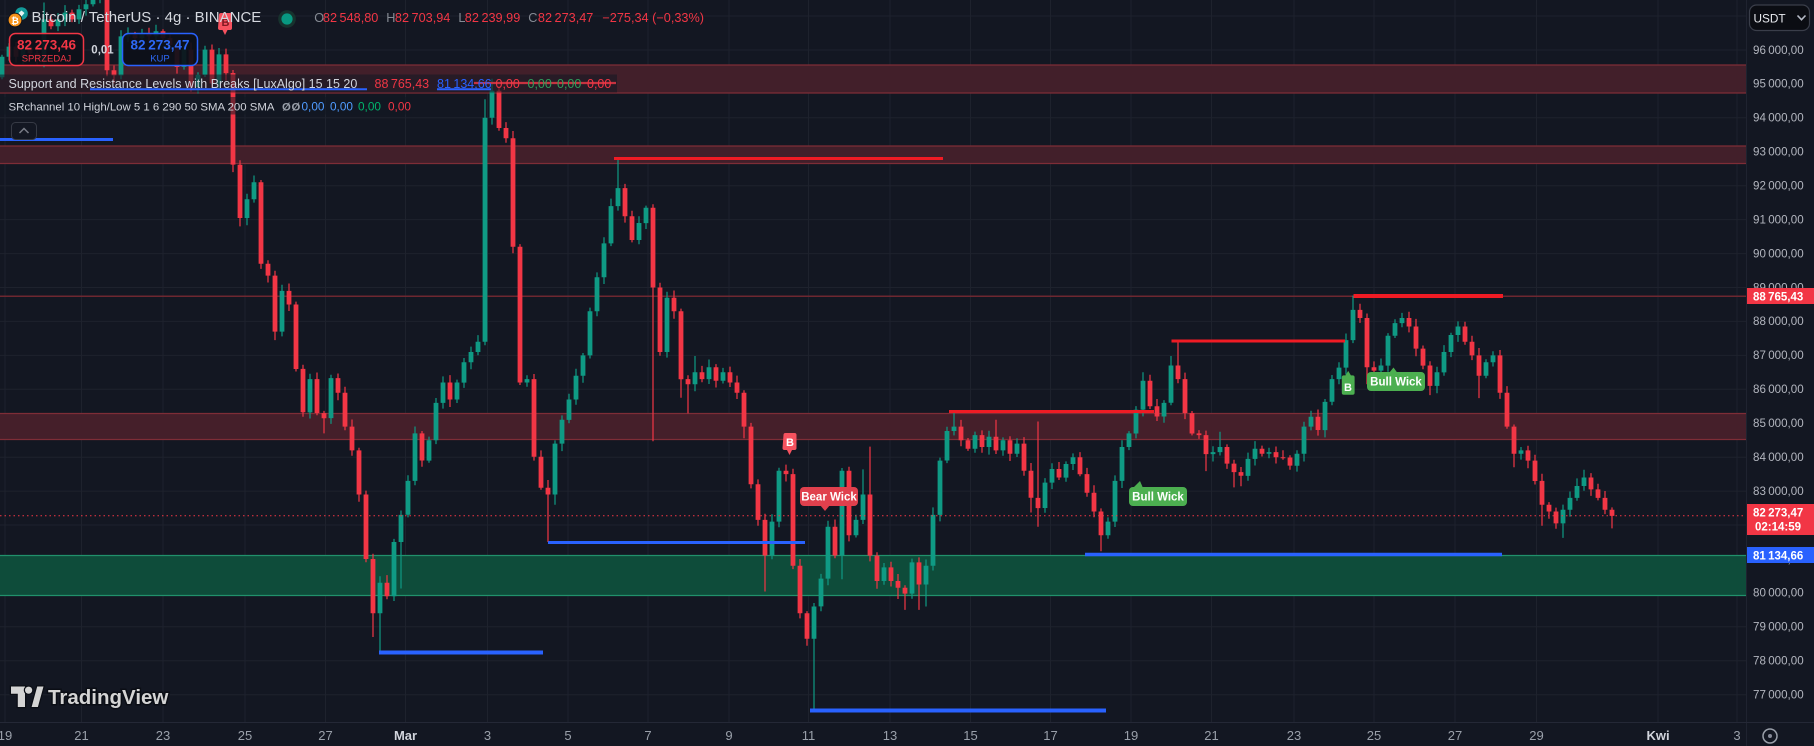 The image size is (1814, 746). I want to click on svg-text: 84 000,00, so click(1778, 457).